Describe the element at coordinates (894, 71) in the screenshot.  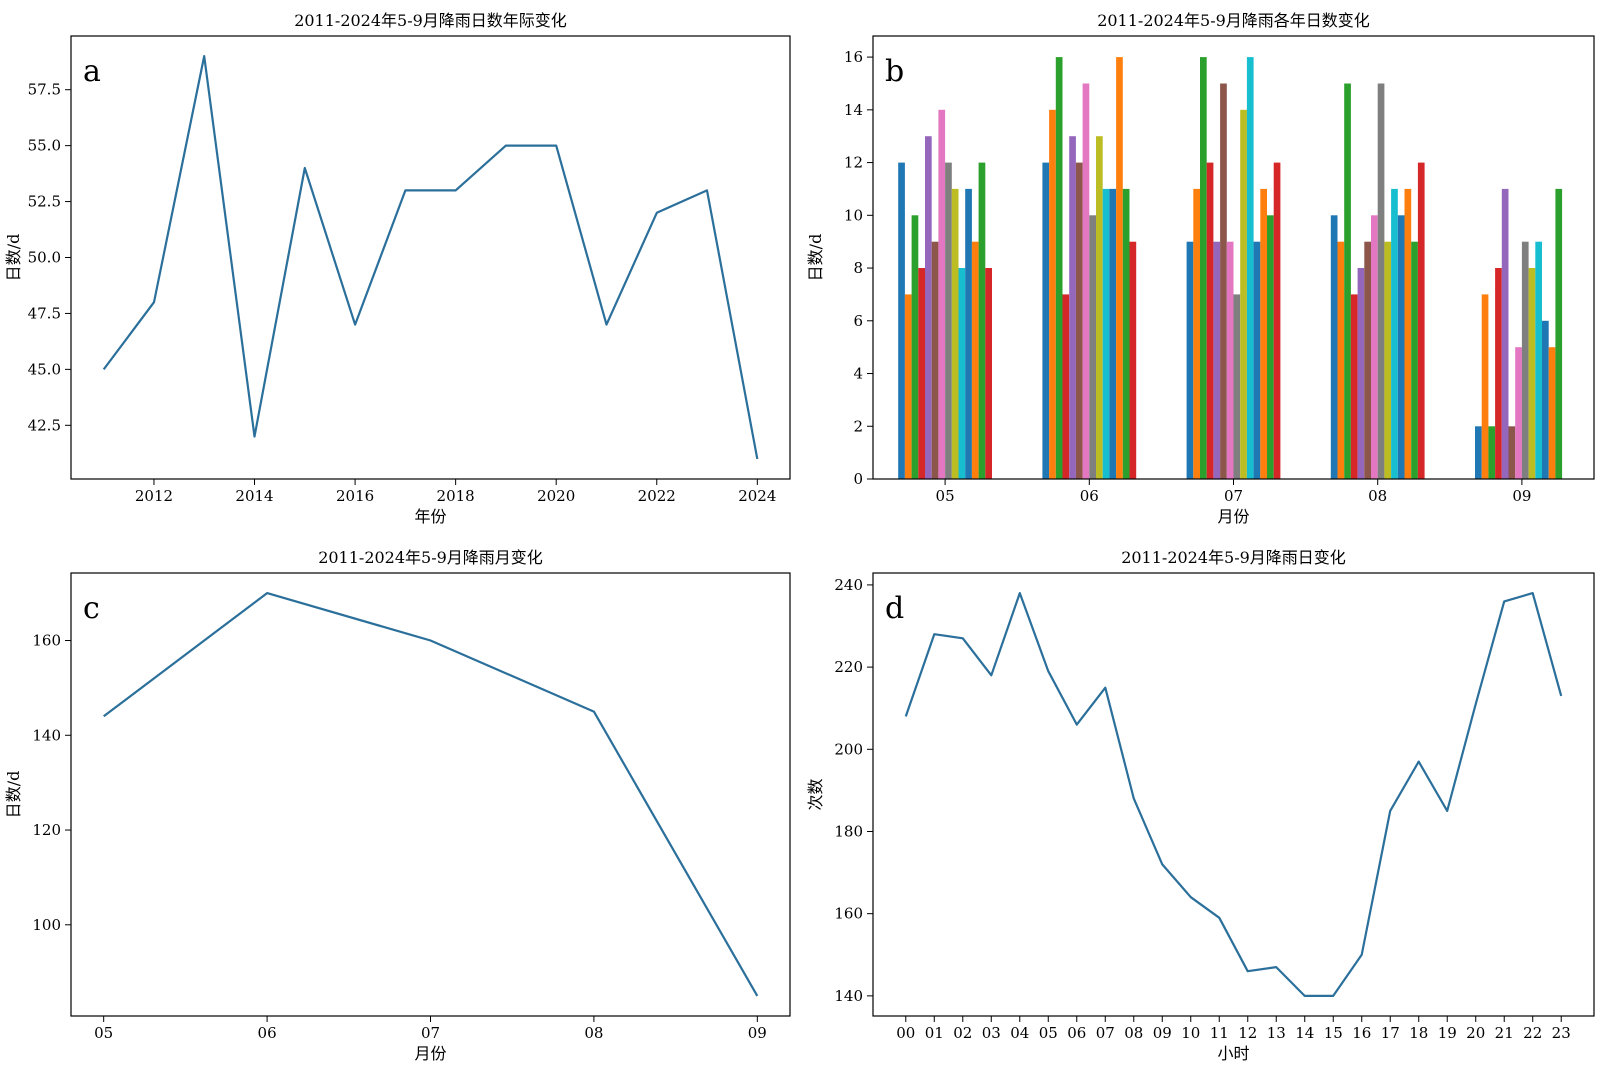
I see `panel-letter: b` at that location.